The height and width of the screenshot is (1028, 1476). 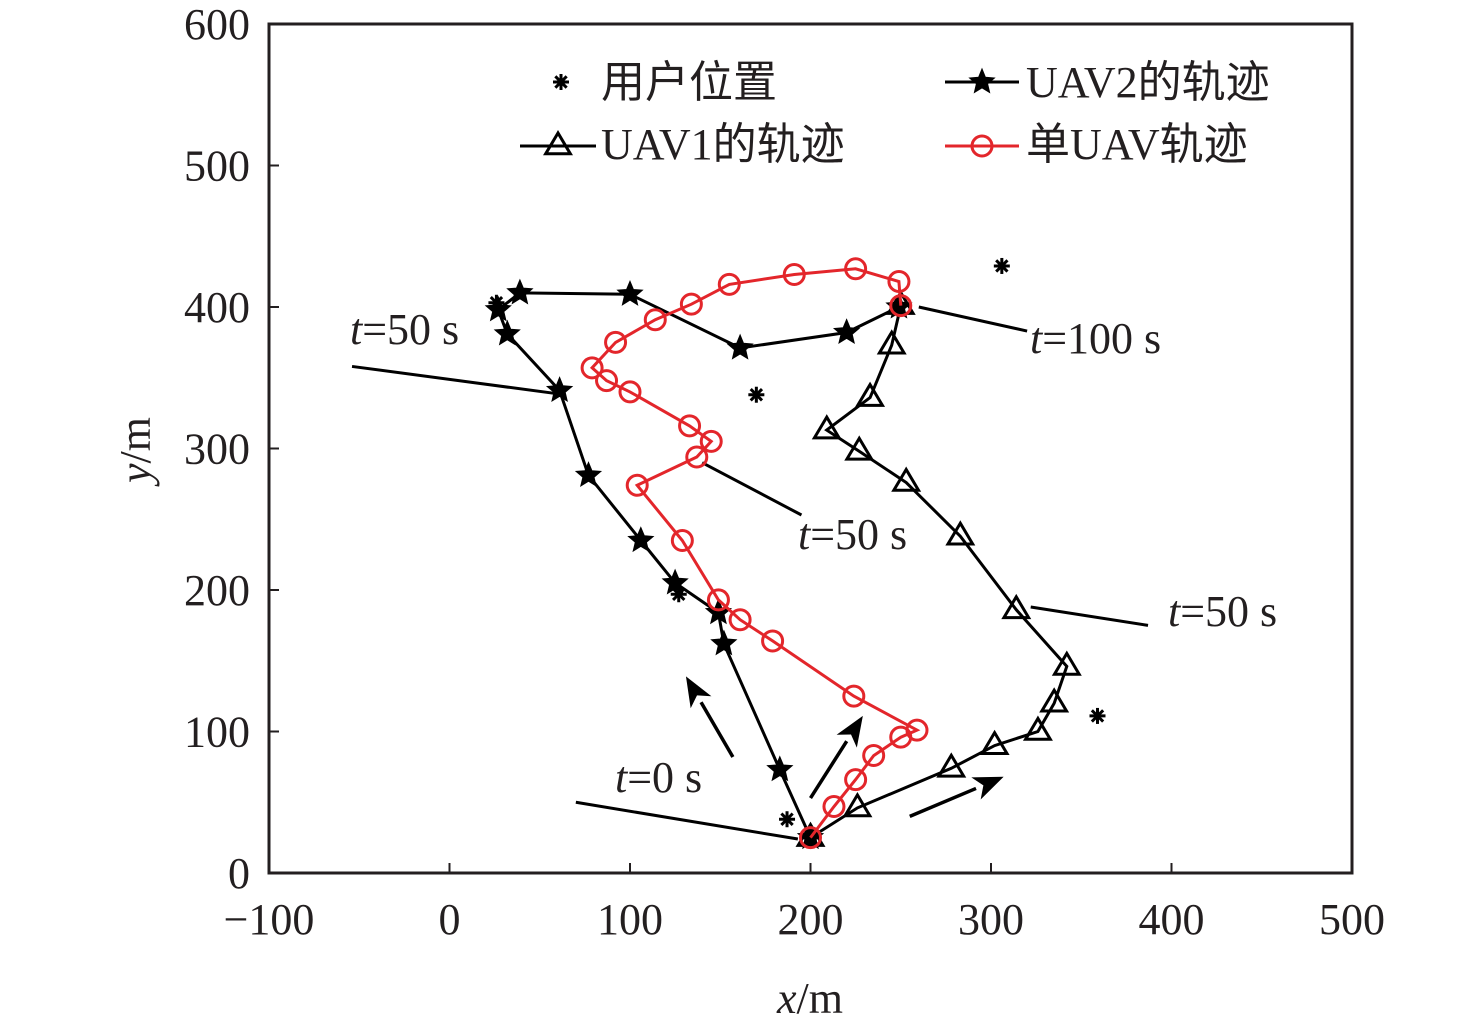 What do you see at coordinates (135, 440) in the screenshot?
I see `y-axis-unit: /m` at bounding box center [135, 440].